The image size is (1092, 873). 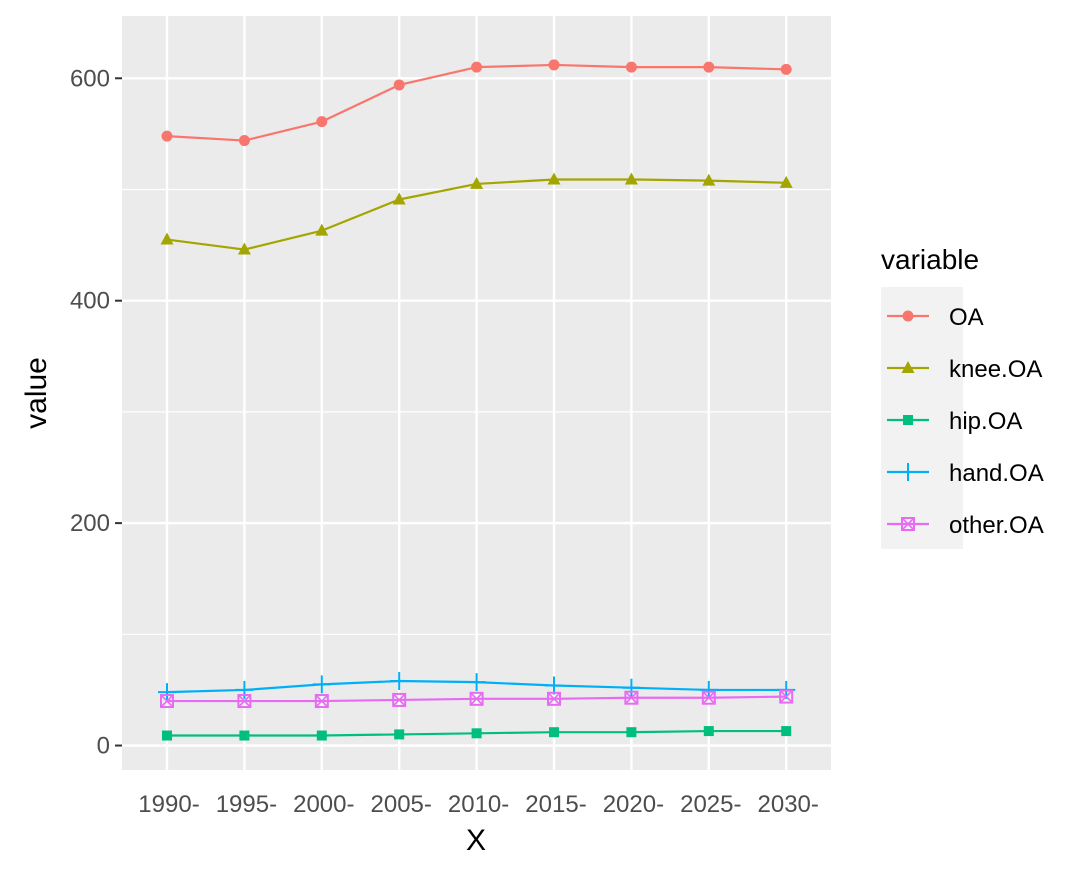 I want to click on series-hand-OA, so click(x=477, y=687).